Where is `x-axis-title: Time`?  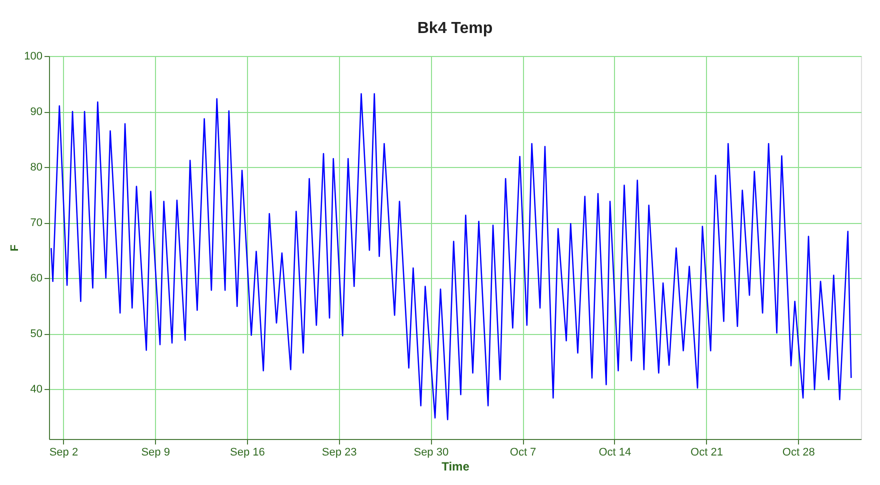
x-axis-title: Time is located at coordinates (456, 467).